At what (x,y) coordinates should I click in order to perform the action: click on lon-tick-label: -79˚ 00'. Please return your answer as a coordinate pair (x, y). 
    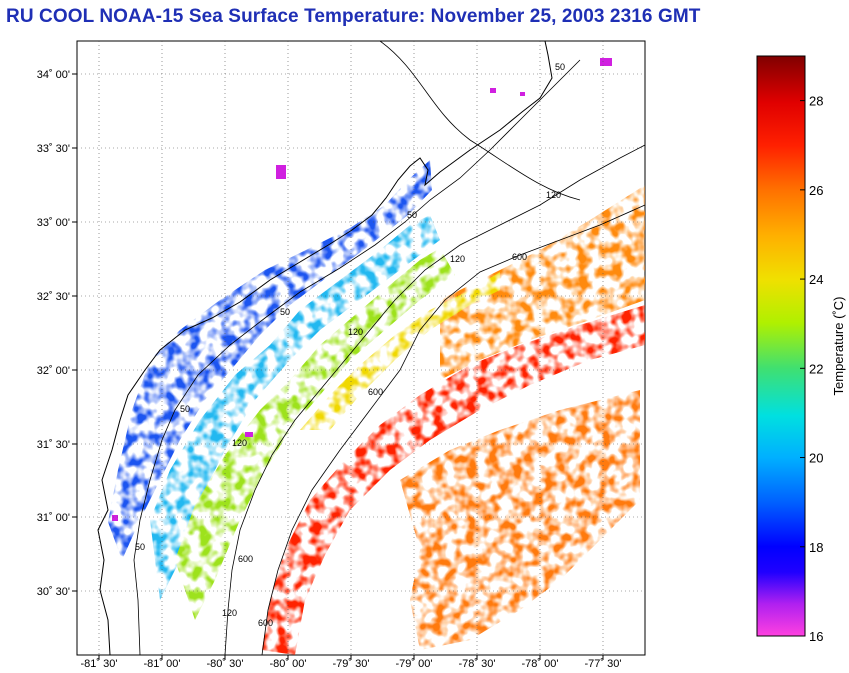
    Looking at the image, I should click on (414, 664).